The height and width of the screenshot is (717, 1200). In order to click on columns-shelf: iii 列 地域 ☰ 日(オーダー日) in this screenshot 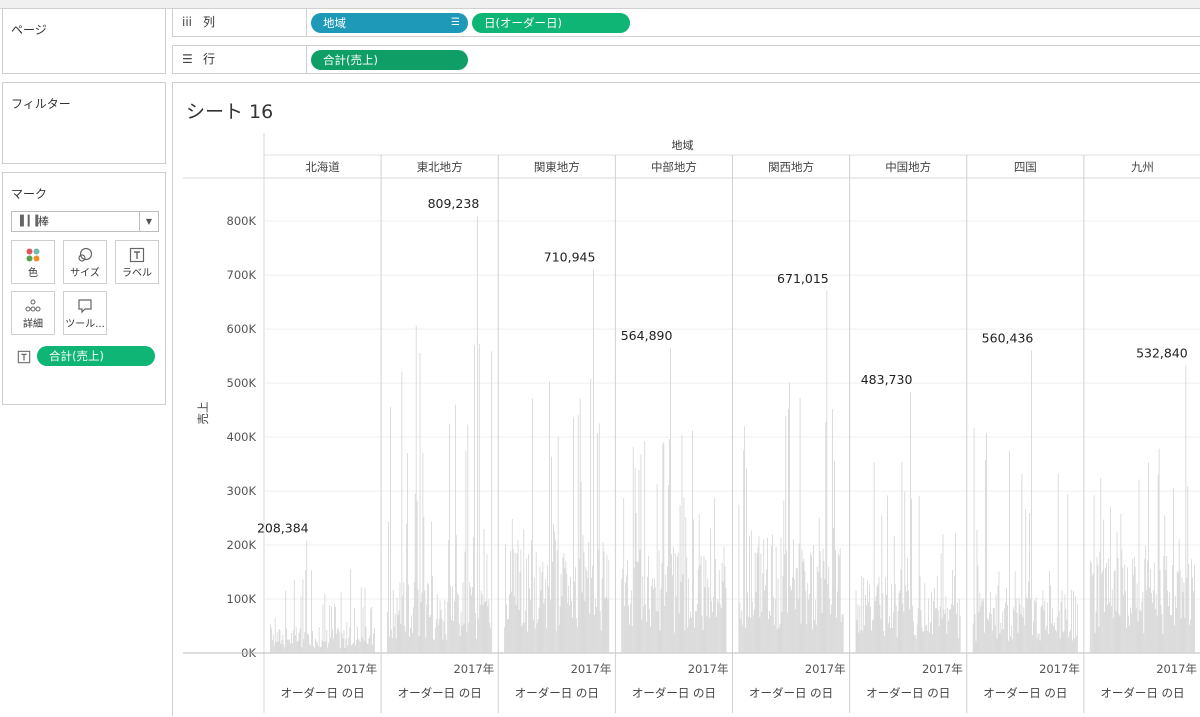, I will do `click(686, 22)`.